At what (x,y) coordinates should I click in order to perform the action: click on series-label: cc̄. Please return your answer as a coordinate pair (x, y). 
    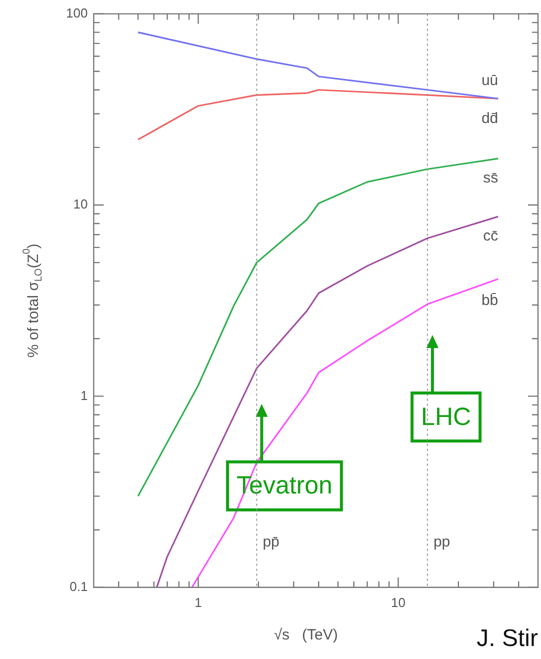
    Looking at the image, I should click on (491, 236).